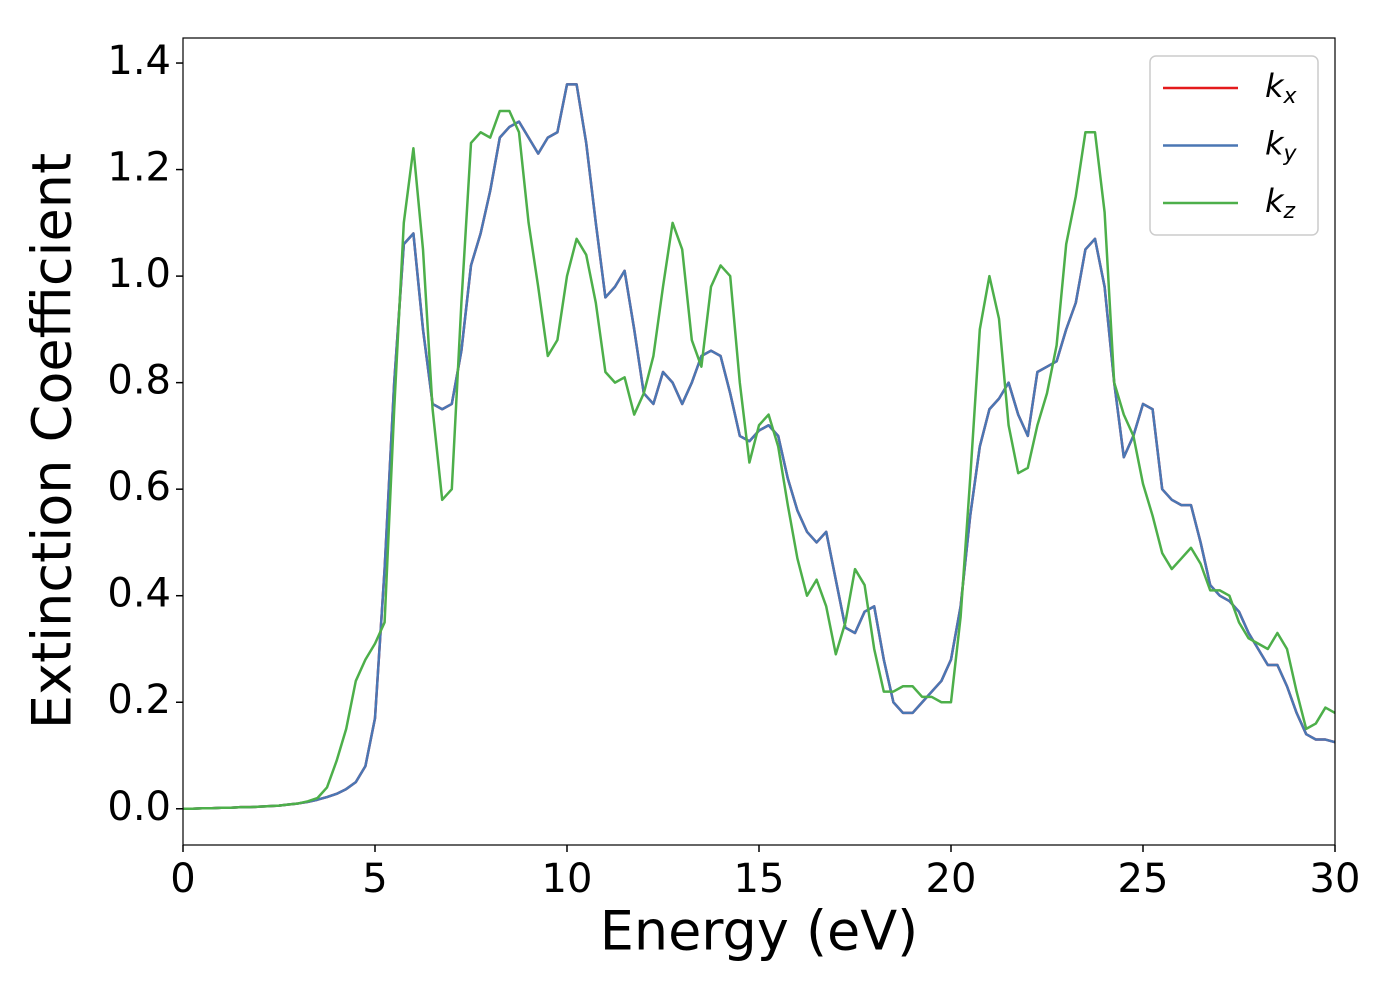  Describe the element at coordinates (759, 879) in the screenshot. I see `x-tick-label: 15` at that location.